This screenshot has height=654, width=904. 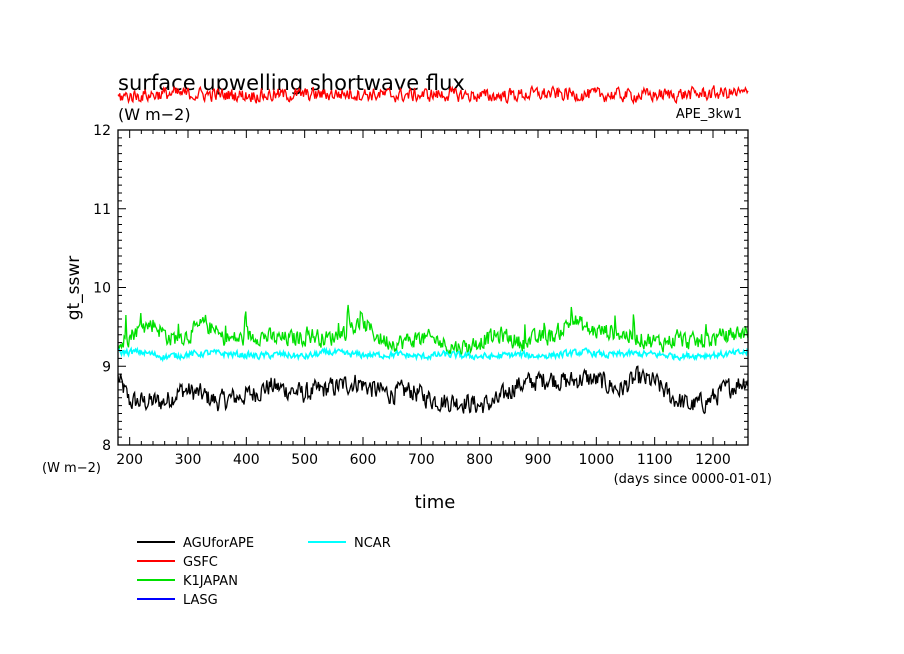 I want to click on x-tick-label: 200, so click(x=129, y=460).